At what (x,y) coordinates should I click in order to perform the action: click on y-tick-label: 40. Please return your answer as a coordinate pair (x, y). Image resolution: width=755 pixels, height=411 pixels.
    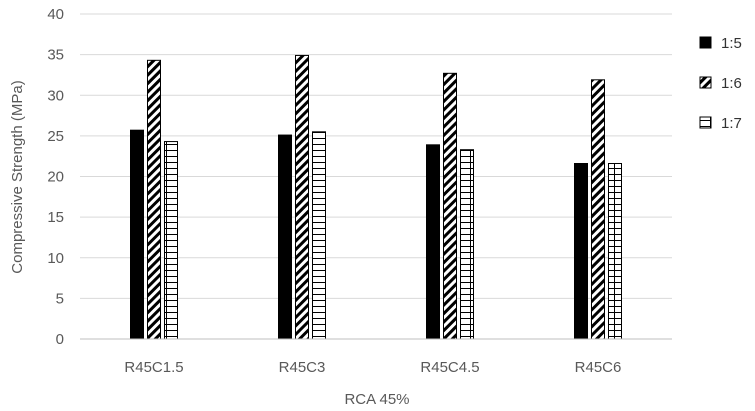
    Looking at the image, I should click on (55, 14).